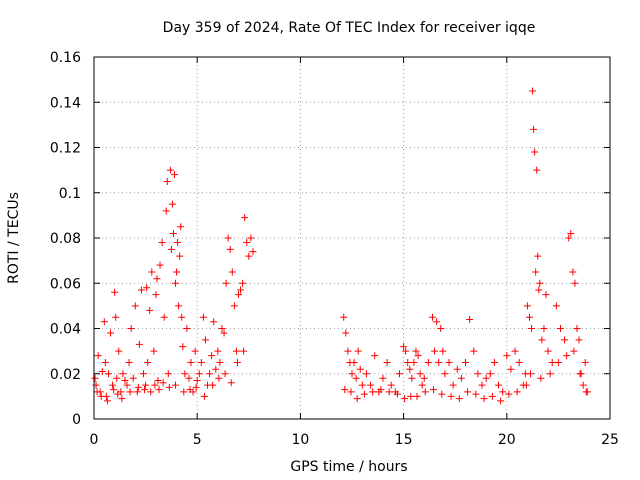  I want to click on y-tick-label: 0.06, so click(65, 284).